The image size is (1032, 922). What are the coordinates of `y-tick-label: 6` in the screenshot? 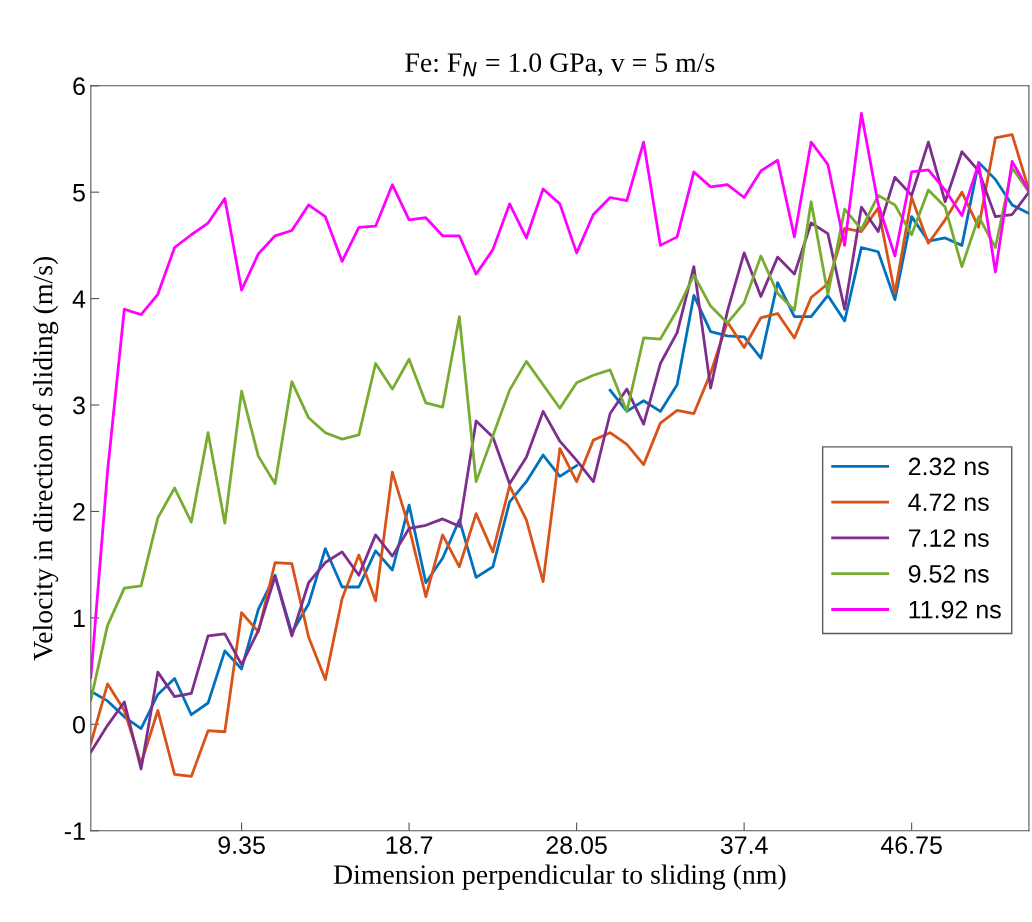 It's located at (79, 86).